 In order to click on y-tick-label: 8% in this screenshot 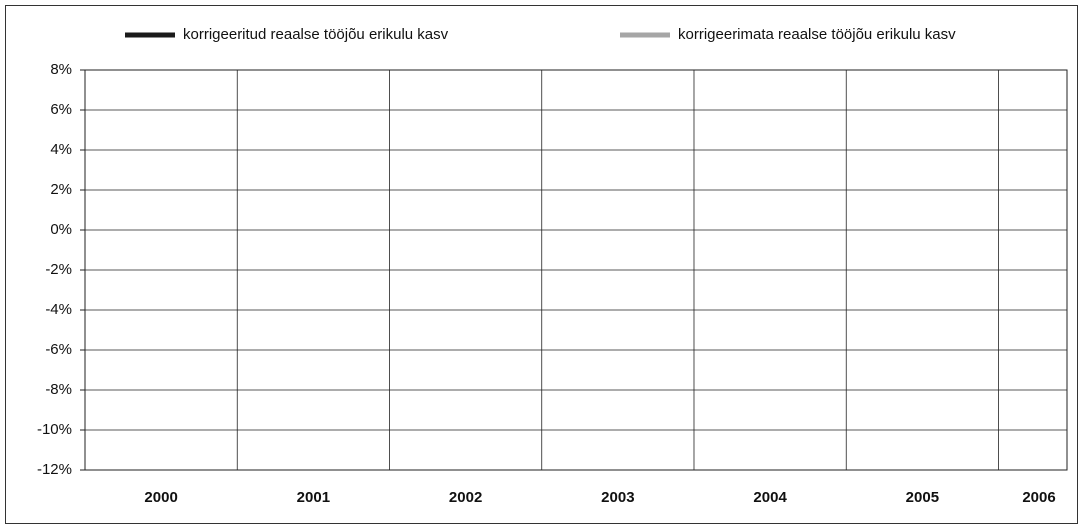, I will do `click(61, 69)`.